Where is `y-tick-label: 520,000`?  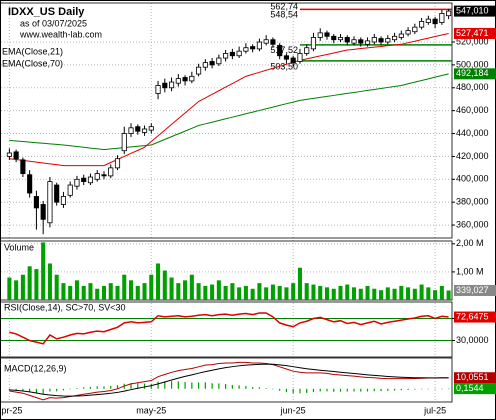 y-tick-label: 520,000 is located at coordinates (472, 41).